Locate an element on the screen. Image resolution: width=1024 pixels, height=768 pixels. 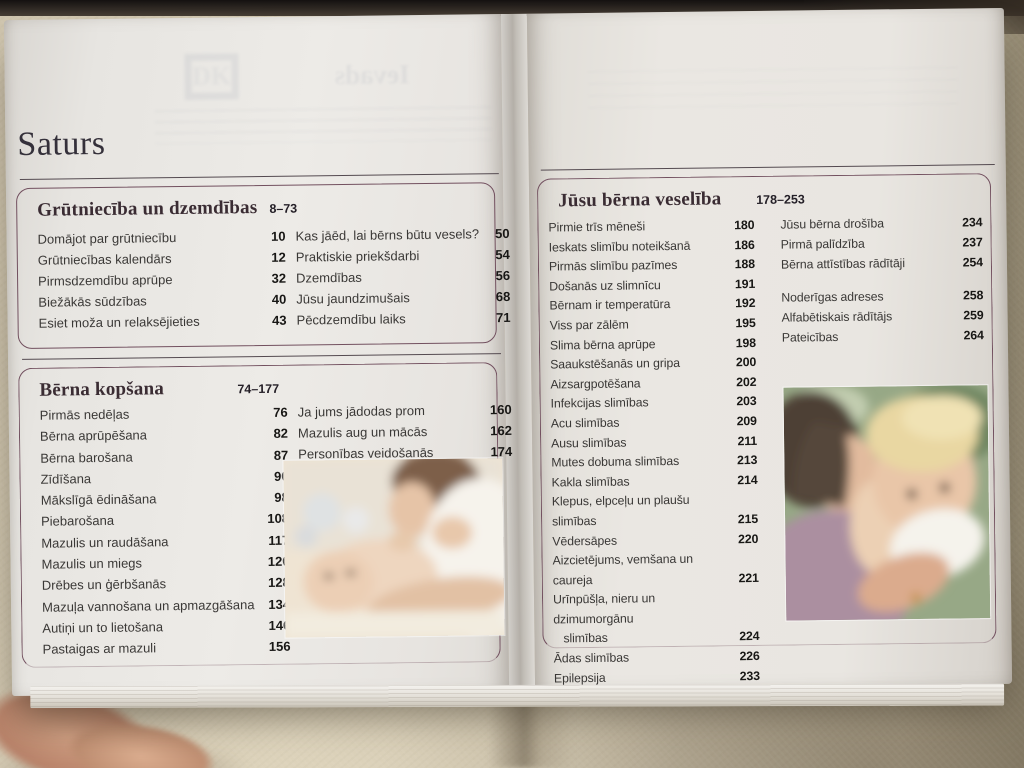
toc-entry-label: Viss par zālēm is located at coordinates (589, 325).